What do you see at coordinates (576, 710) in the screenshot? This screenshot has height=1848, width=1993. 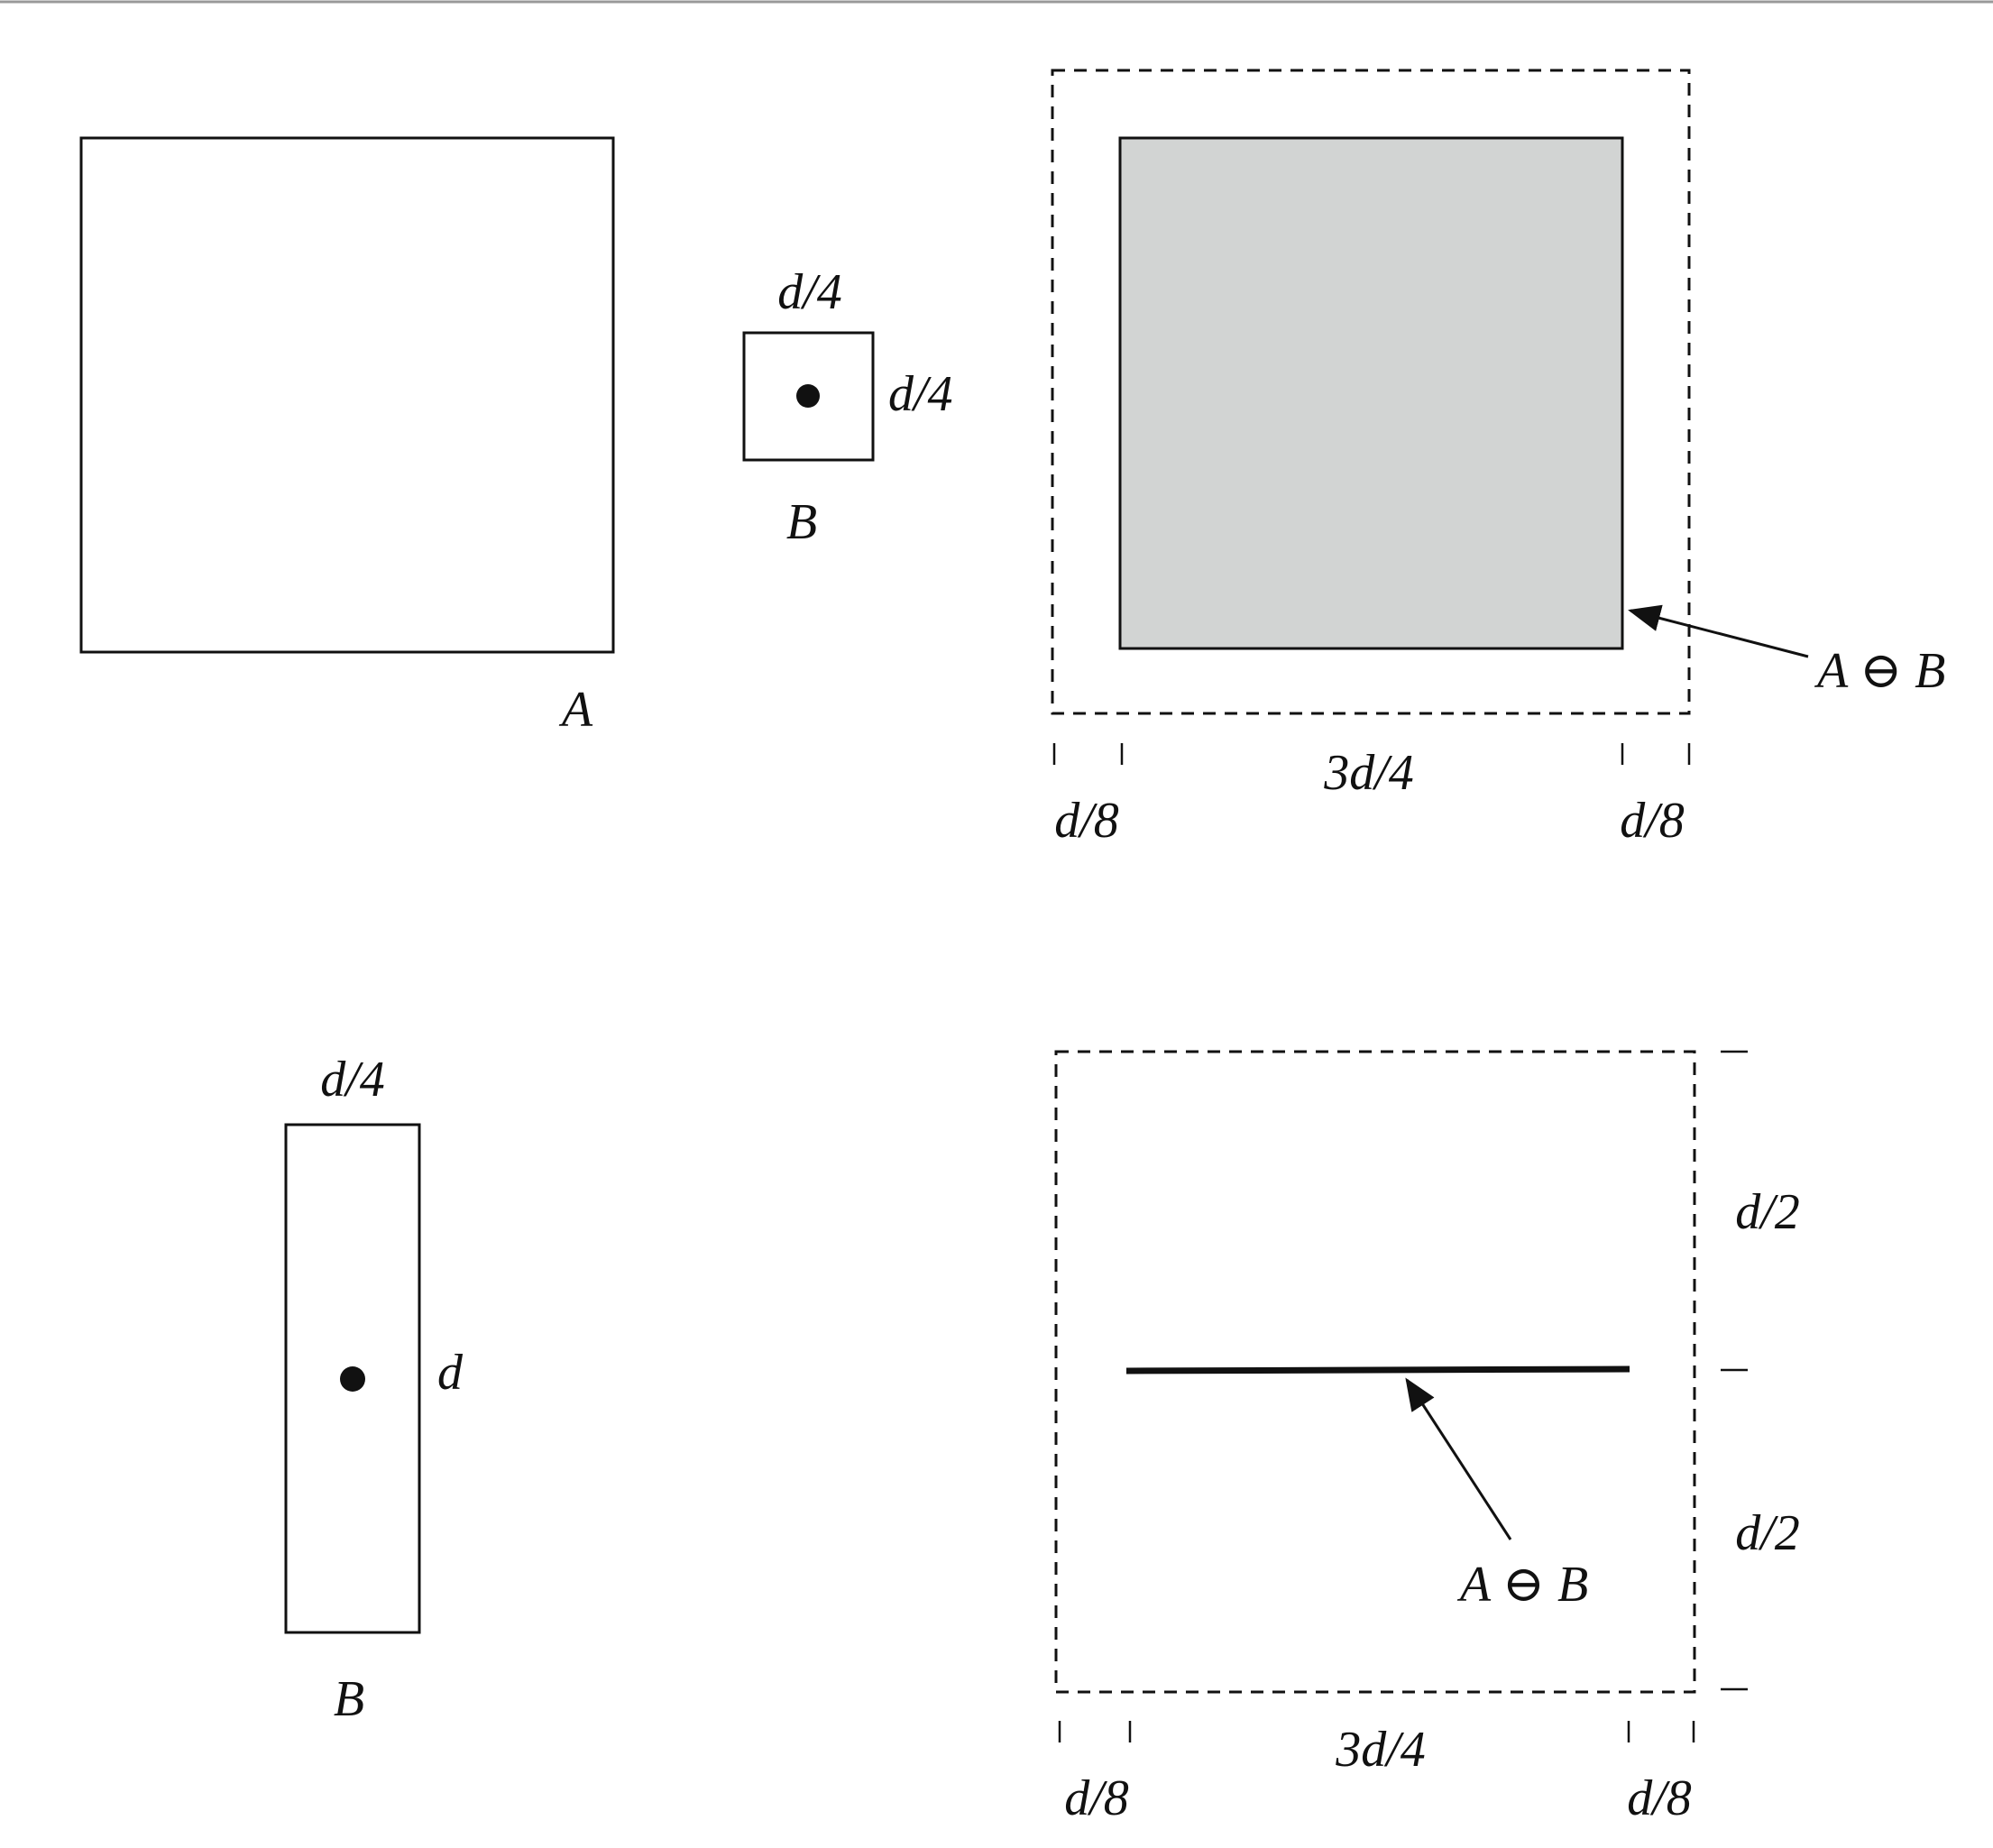 I see `set-a-label: A` at bounding box center [576, 710].